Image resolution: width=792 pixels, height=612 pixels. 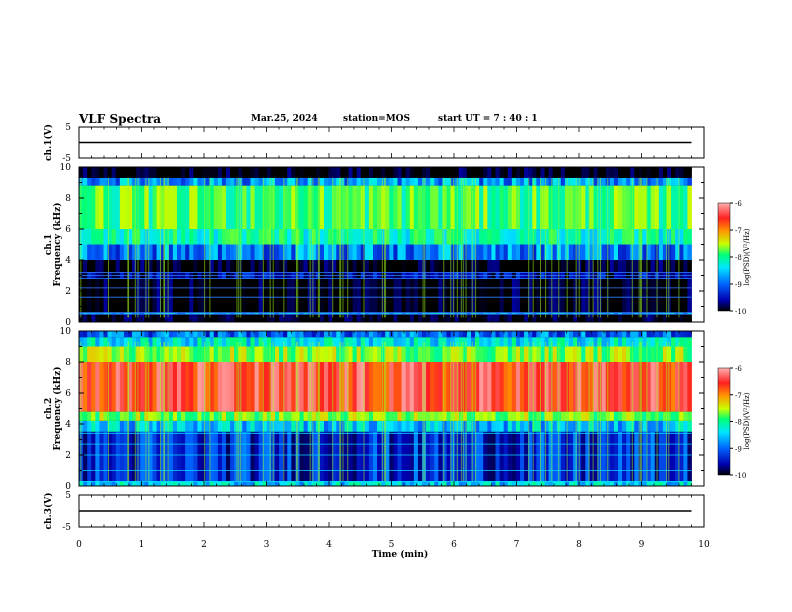 I want to click on x-tick-label: 6, so click(x=454, y=545).